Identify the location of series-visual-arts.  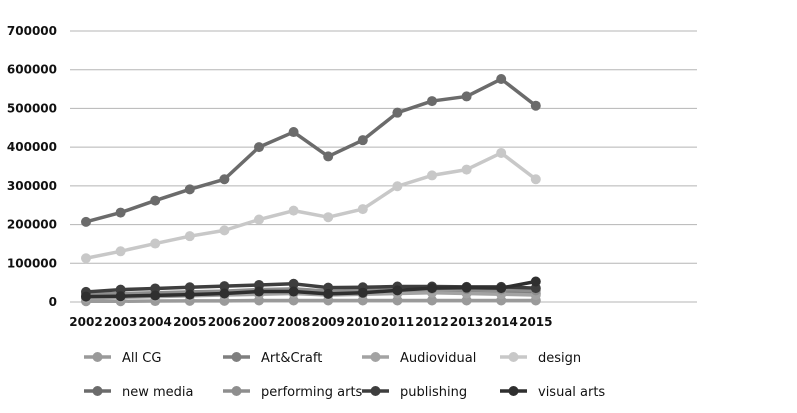
(311, 289).